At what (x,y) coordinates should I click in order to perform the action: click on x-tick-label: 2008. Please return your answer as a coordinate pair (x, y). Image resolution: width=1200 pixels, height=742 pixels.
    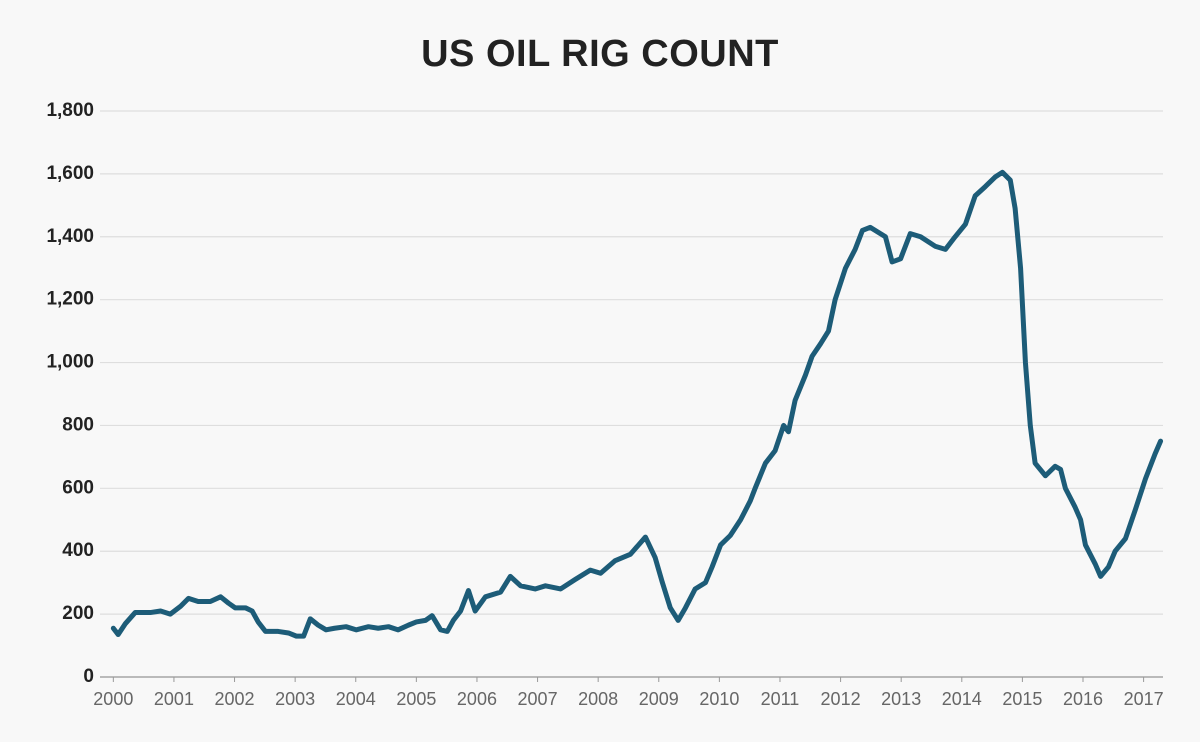
    Looking at the image, I should click on (598, 699).